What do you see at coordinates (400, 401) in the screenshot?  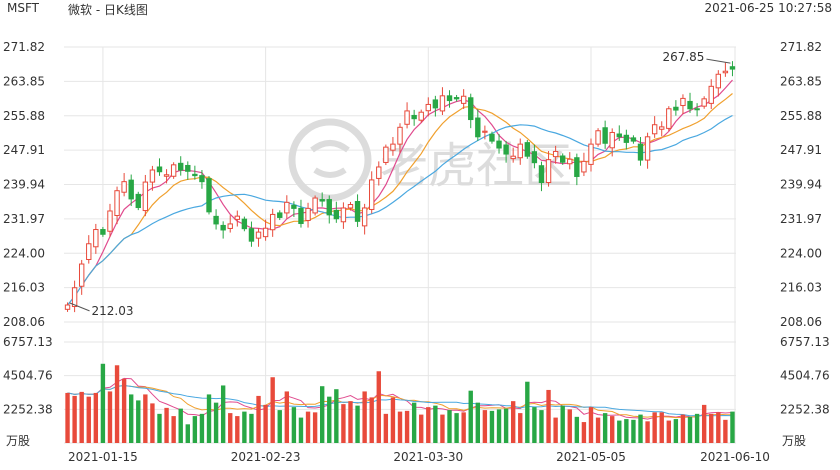 I see `volume-ma10-line` at bounding box center [400, 401].